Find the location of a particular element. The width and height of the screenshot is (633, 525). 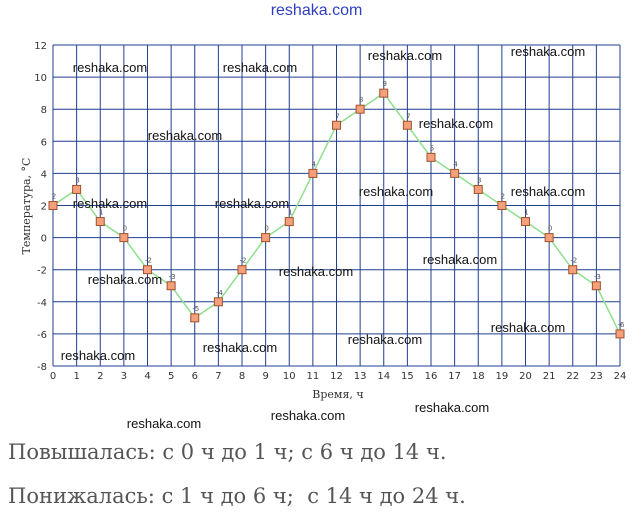

x-tick-label: 1 is located at coordinates (76, 376).